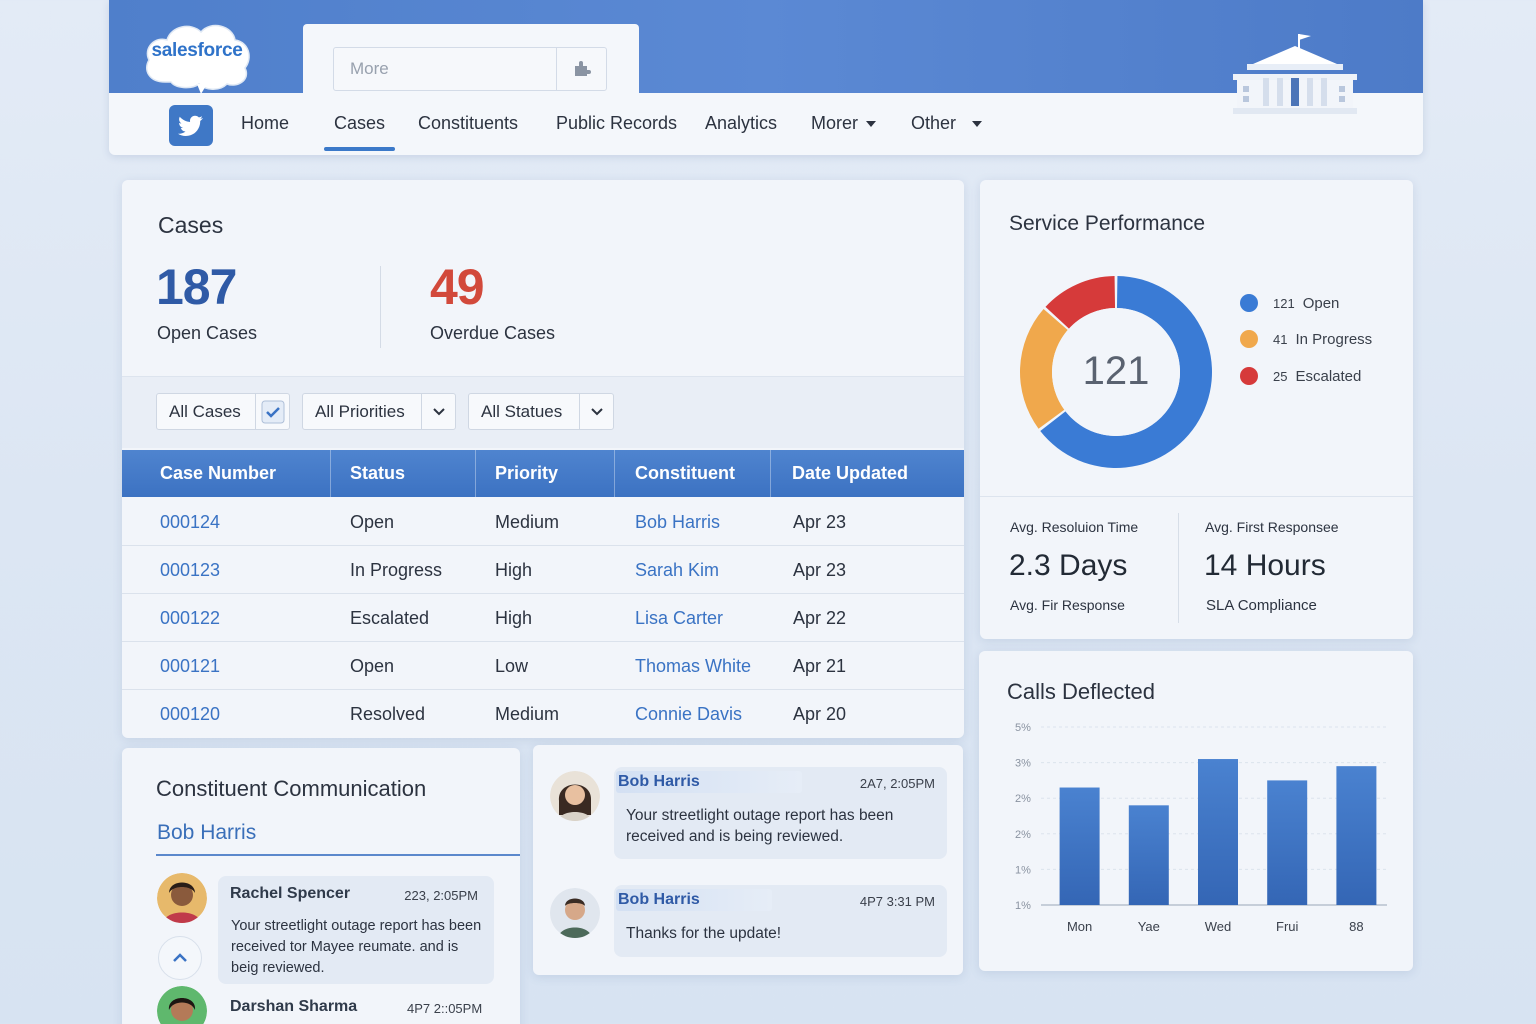 The width and height of the screenshot is (1536, 1024). Describe the element at coordinates (1149, 926) in the screenshot. I see `x-tick-label: Yae` at that location.